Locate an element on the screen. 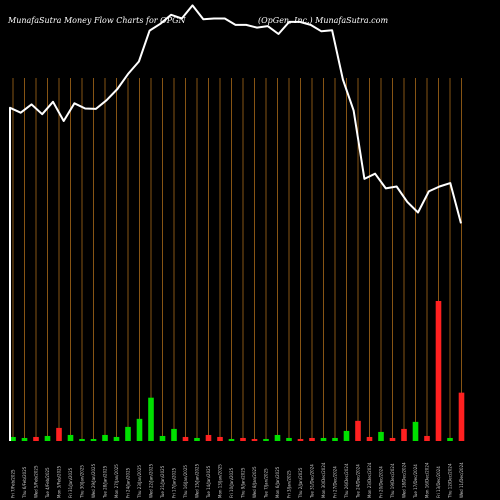  x-tick-label: Fri 17/Jan/2025 is located at coordinates (174, 482).